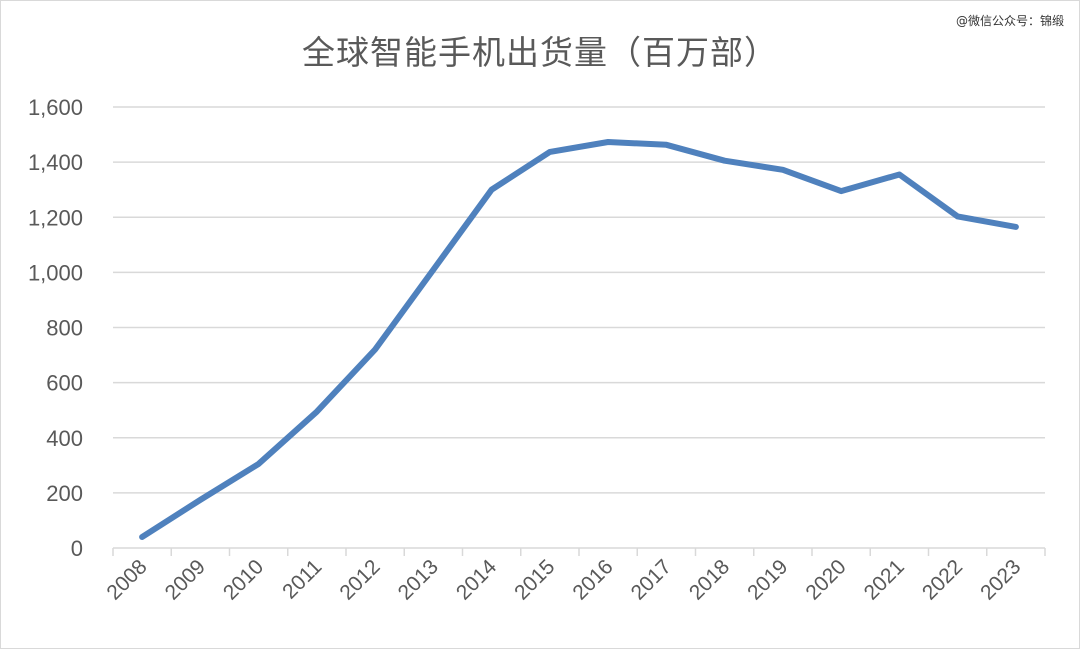  Describe the element at coordinates (534, 579) in the screenshot. I see `x-tick-label: 2015` at that location.